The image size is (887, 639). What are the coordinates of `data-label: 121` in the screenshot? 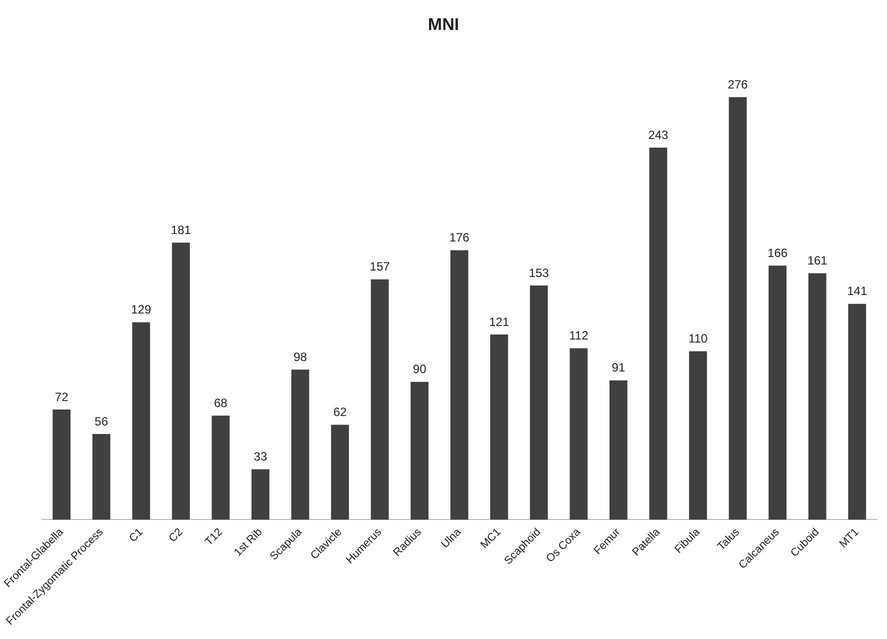 It's located at (499, 321).